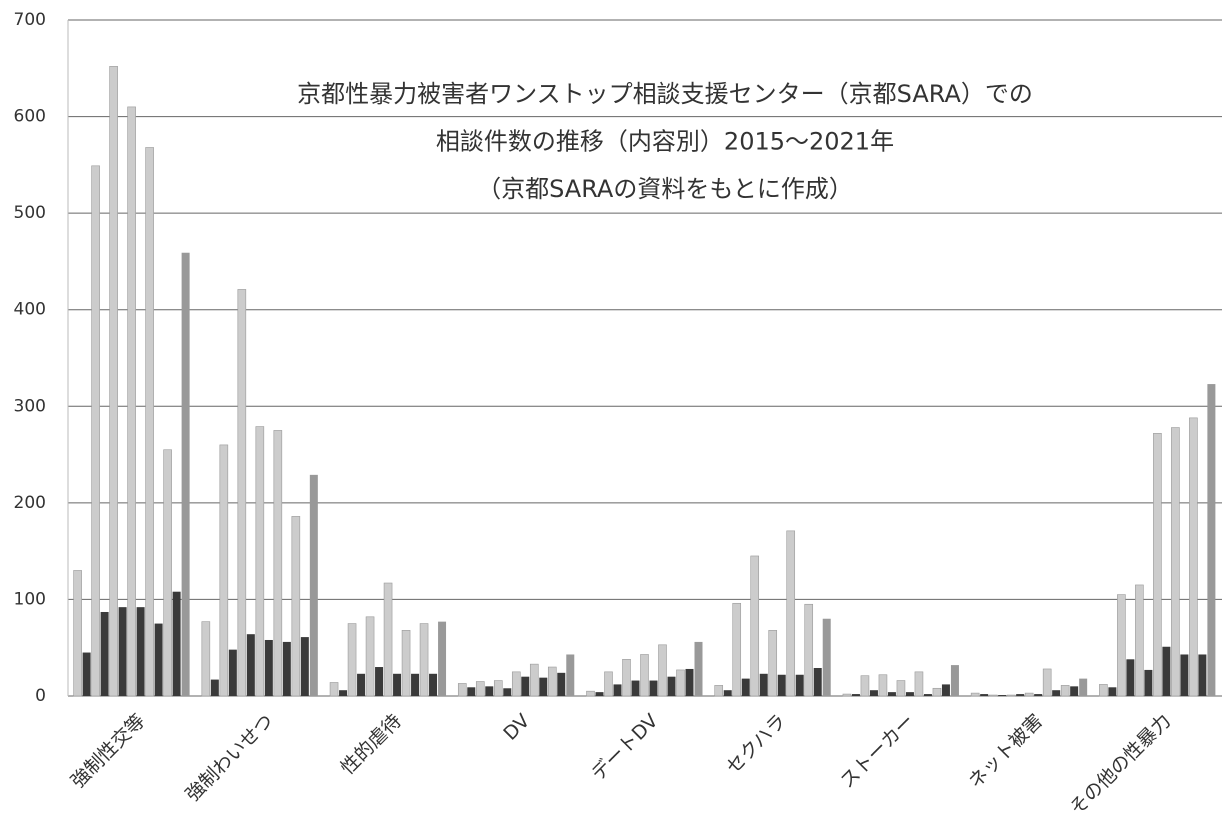  I want to click on x-tick-label: DV, so click(516, 727).